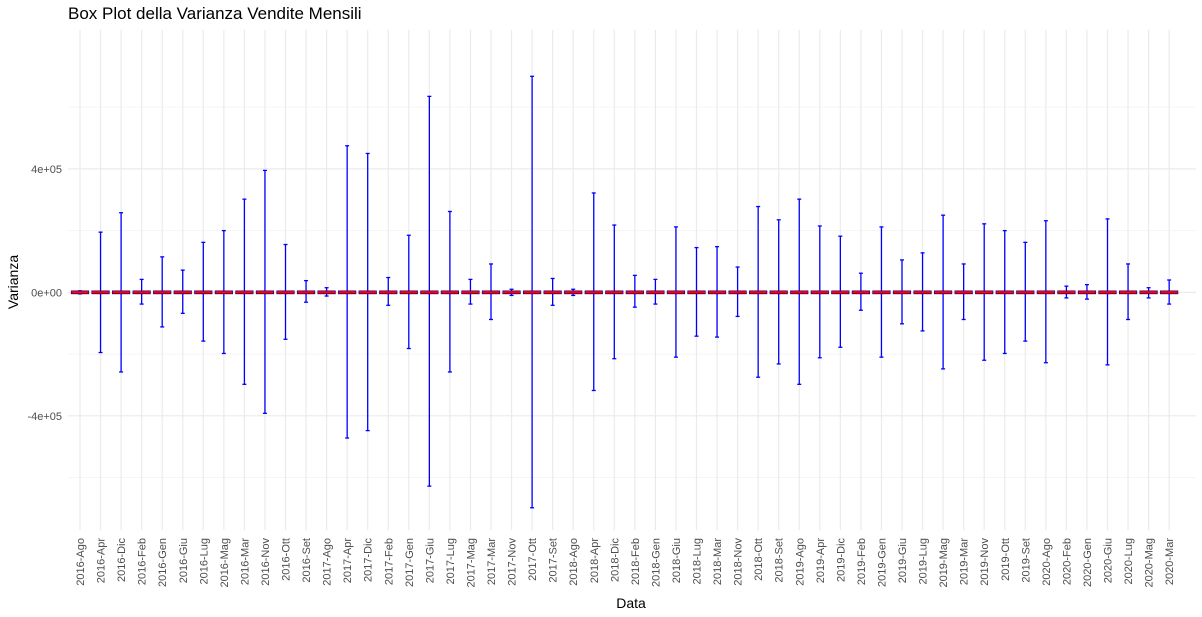 The height and width of the screenshot is (617, 1202). What do you see at coordinates (307, 560) in the screenshot?
I see `x-tick-label: 2016-Set` at bounding box center [307, 560].